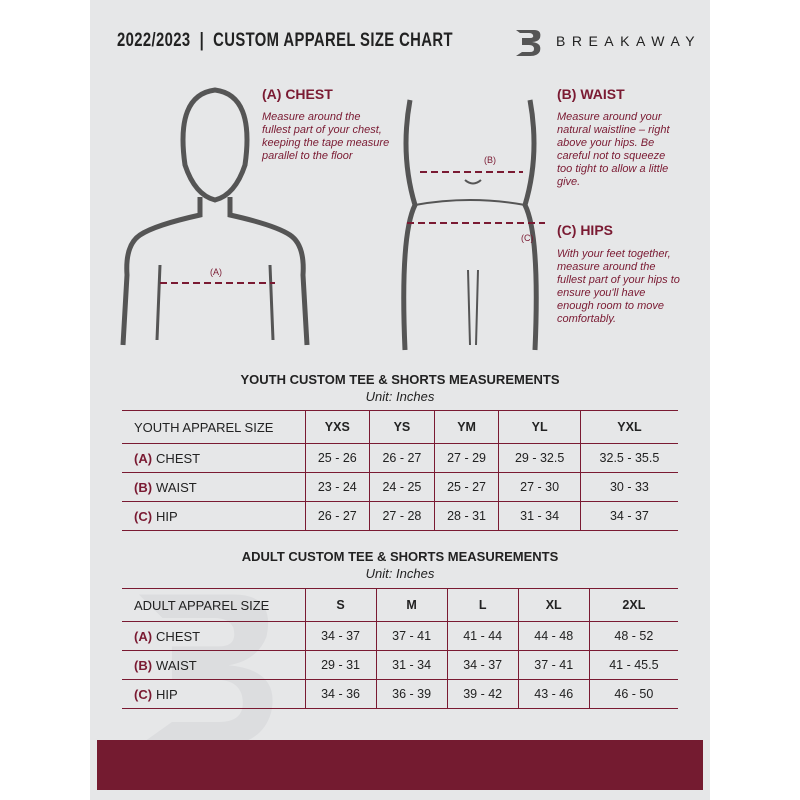 The width and height of the screenshot is (800, 800). I want to click on table-cell: 29 - 31, so click(340, 665).